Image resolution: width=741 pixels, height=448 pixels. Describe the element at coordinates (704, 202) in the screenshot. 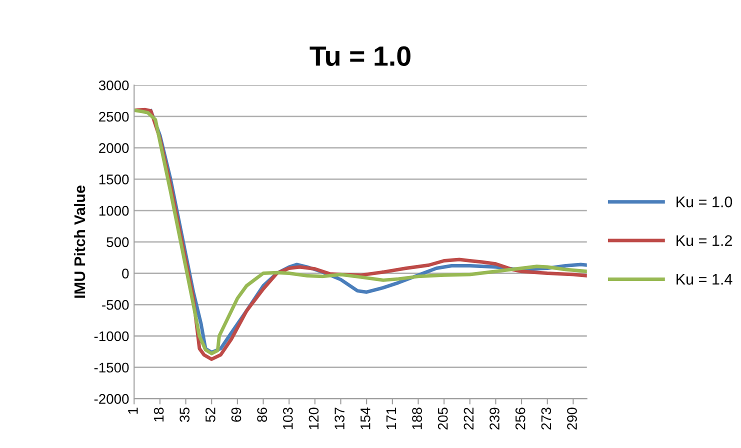

I see `legend-label: Ku = 1.0` at that location.